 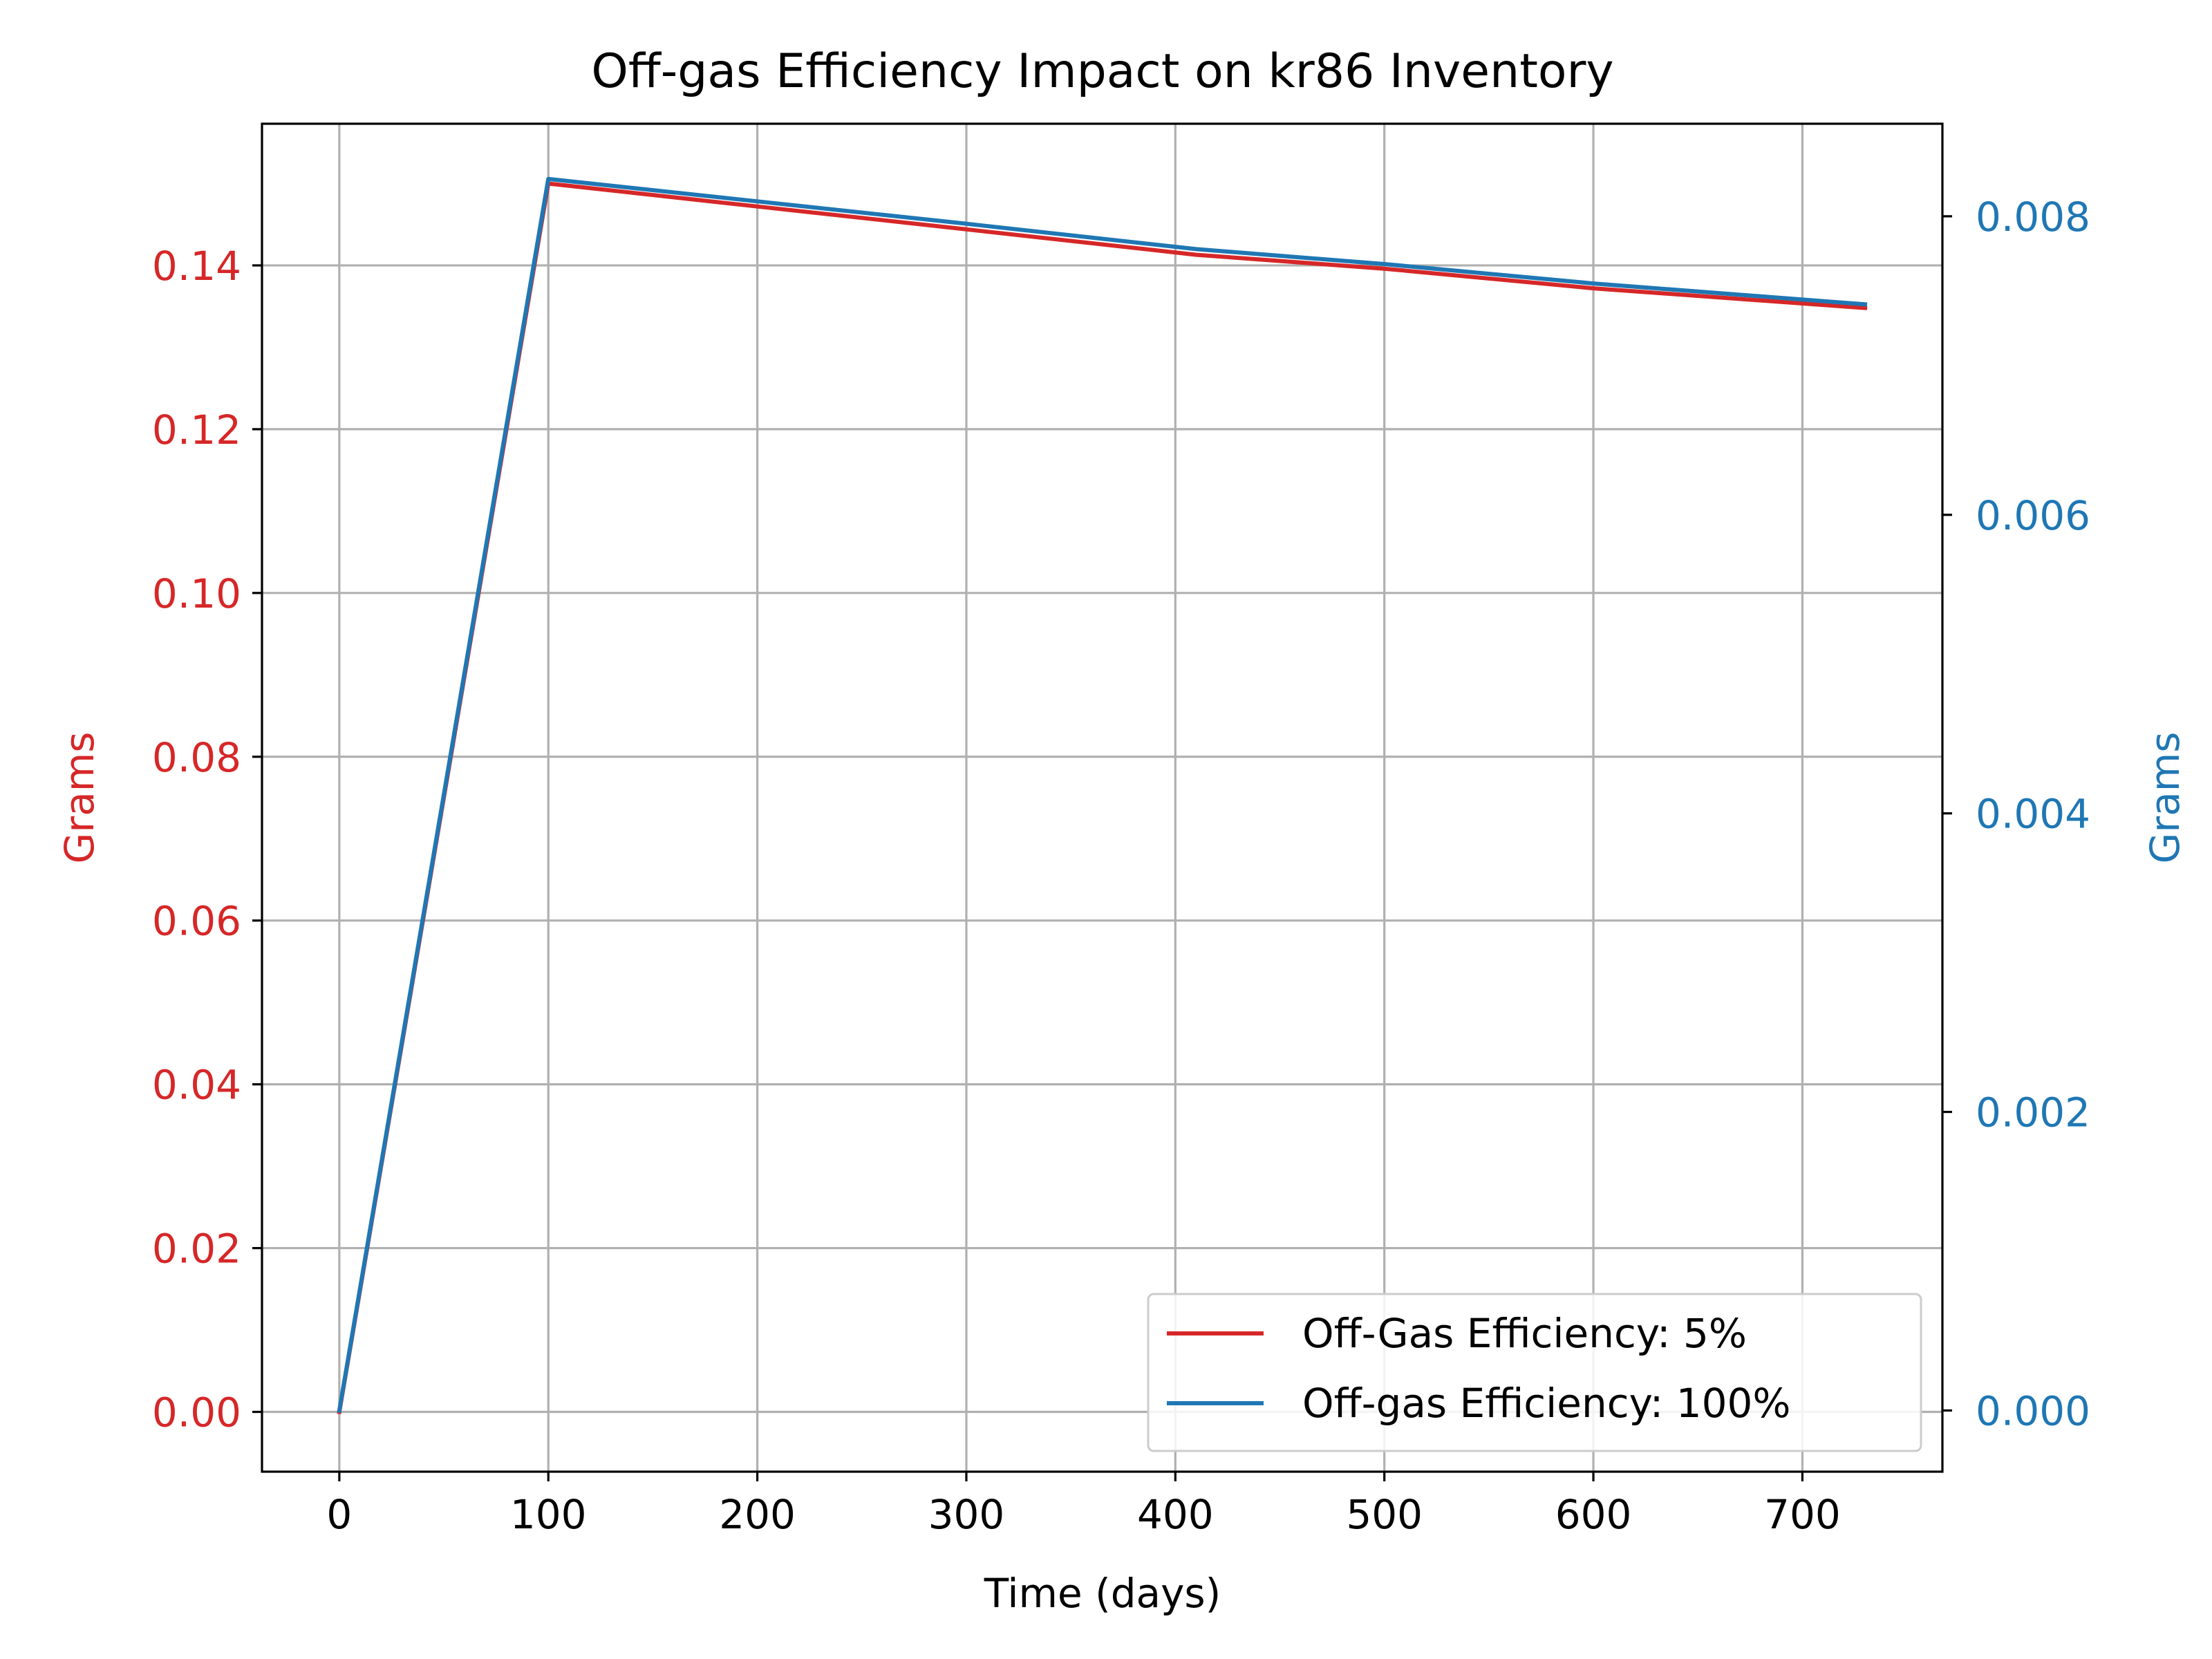 I want to click on y-left-tick-label: 0.14, so click(x=197, y=266).